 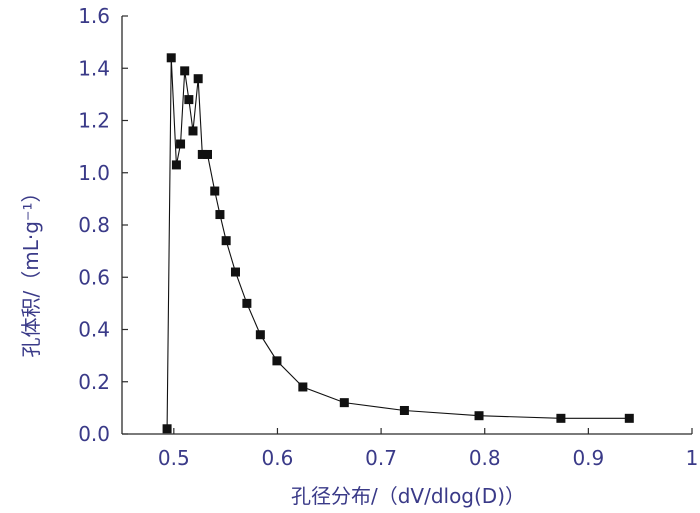 What do you see at coordinates (94, 68) in the screenshot?
I see `y-tick-label: 1.4` at bounding box center [94, 68].